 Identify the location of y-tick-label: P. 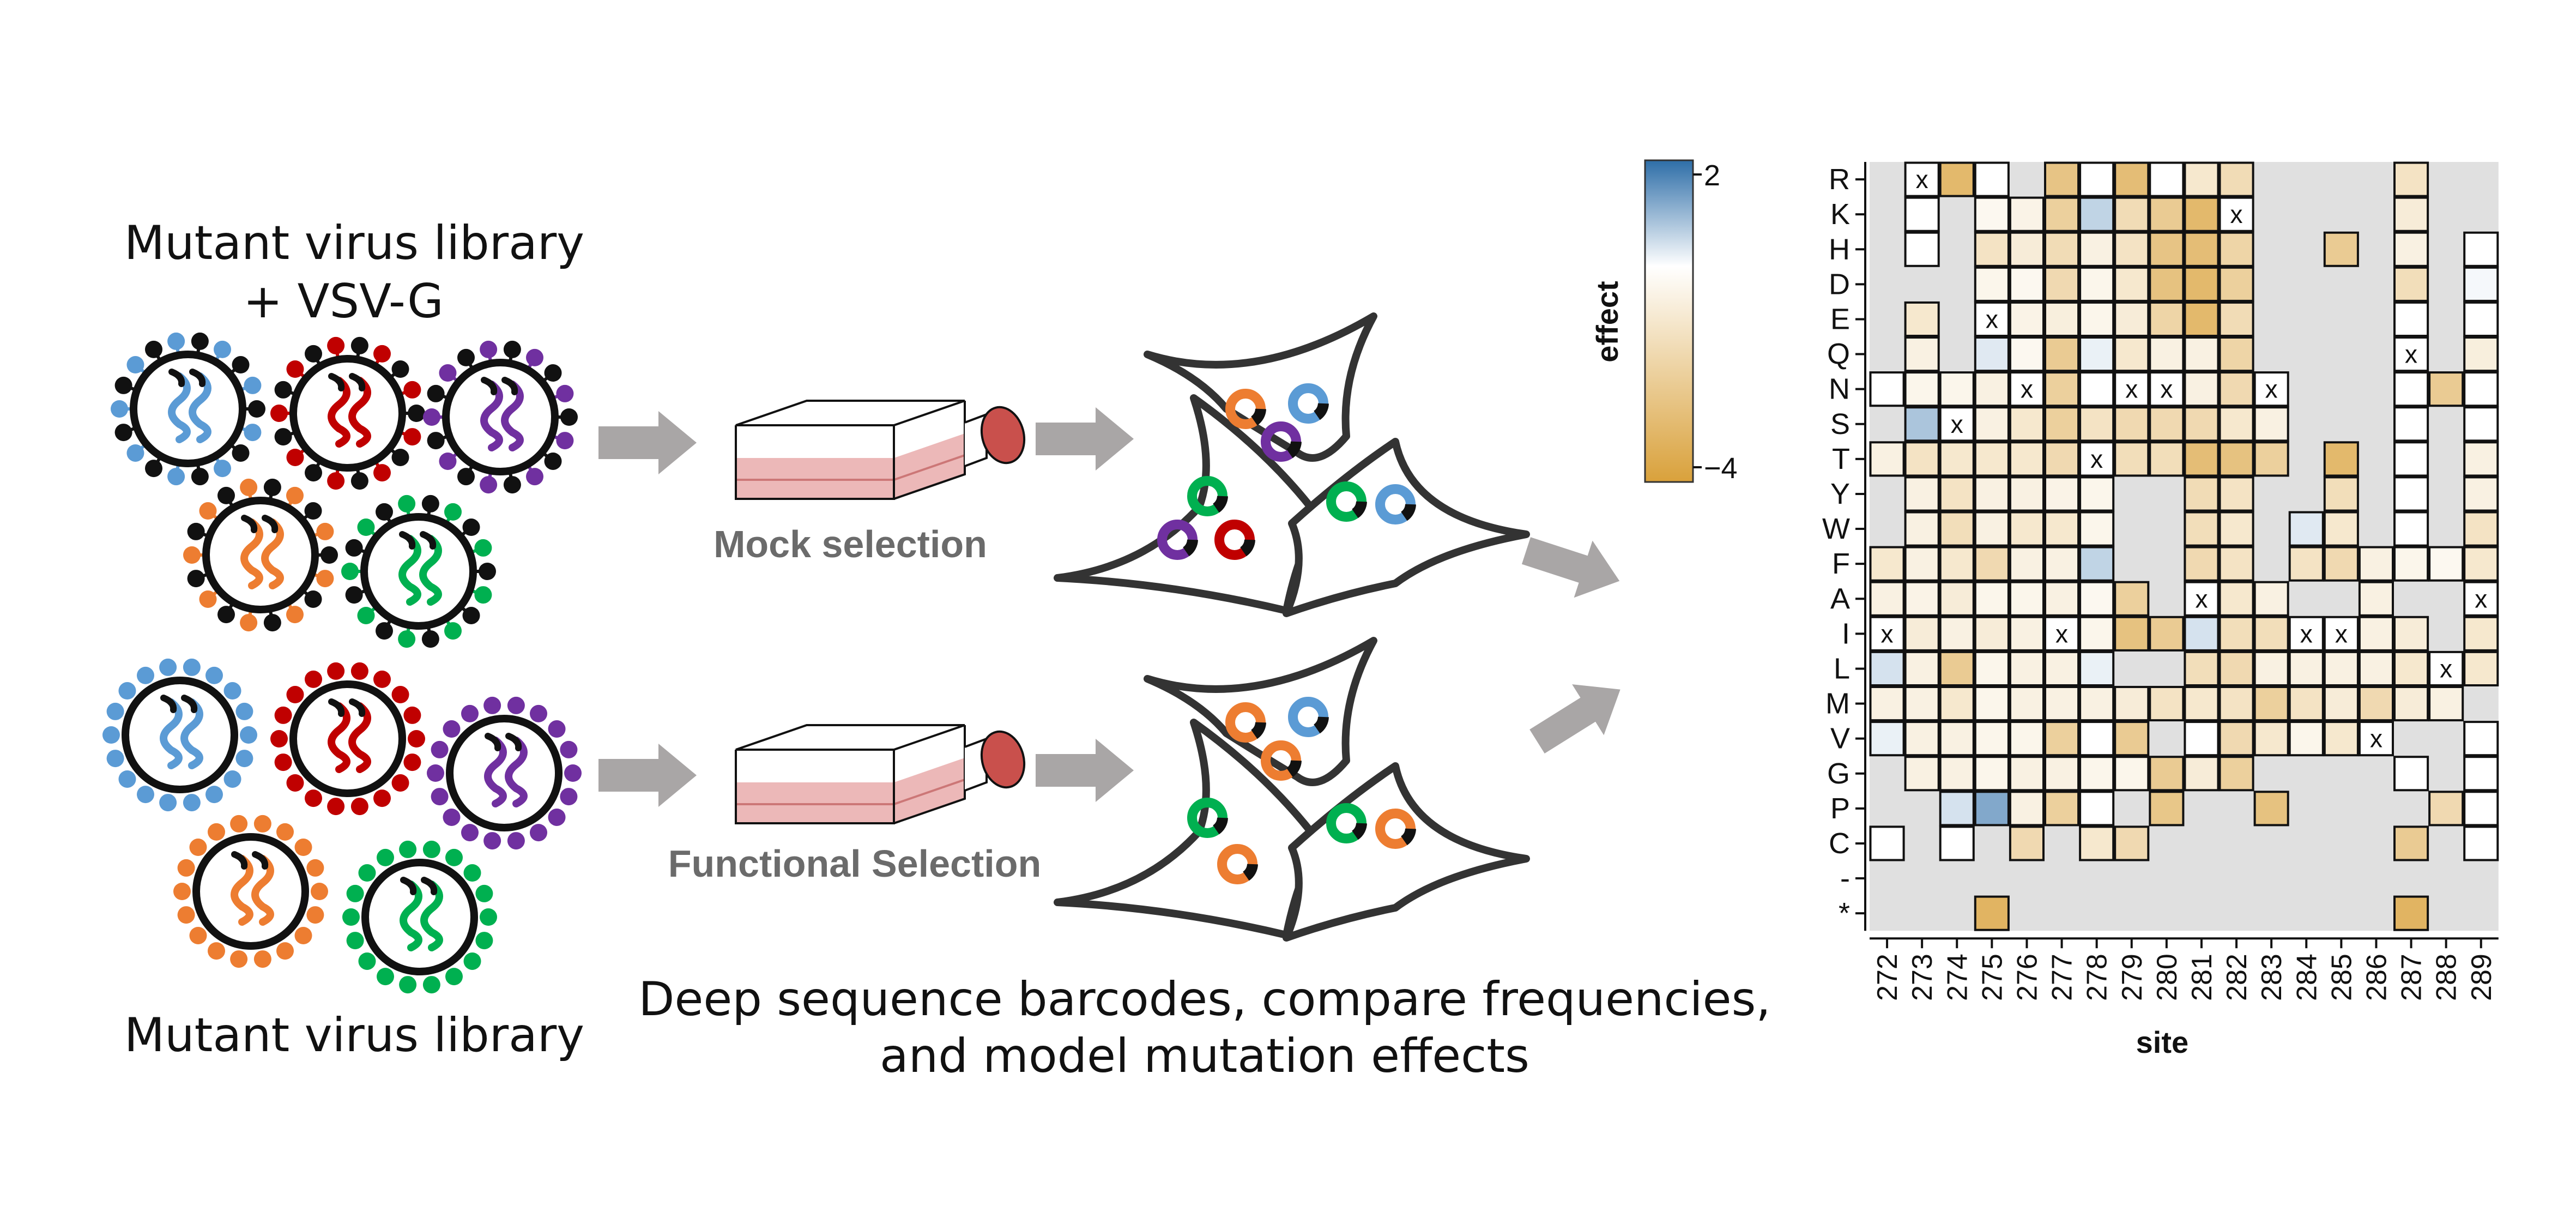
(1840, 809).